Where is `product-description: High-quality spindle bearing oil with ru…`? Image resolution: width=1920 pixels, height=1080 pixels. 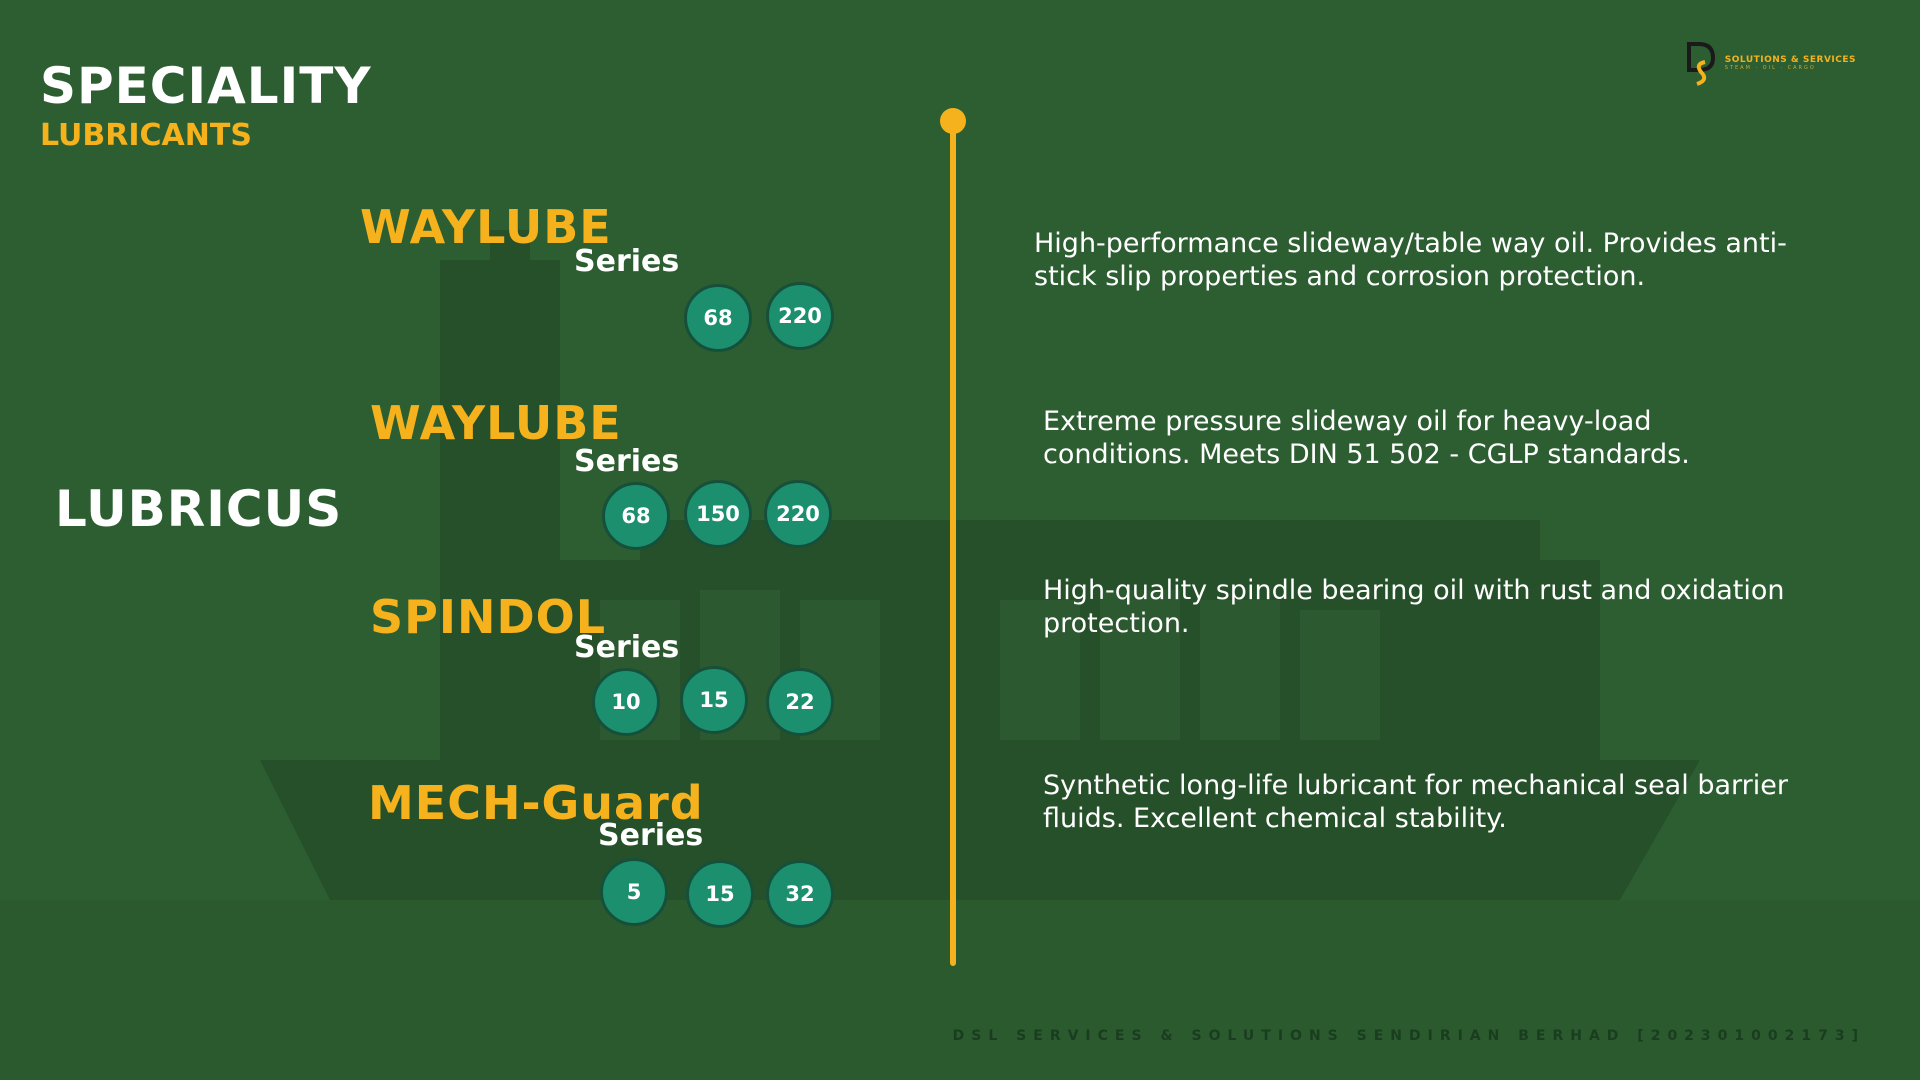 product-description: High-quality spindle bearing oil with ru… is located at coordinates (1414, 607).